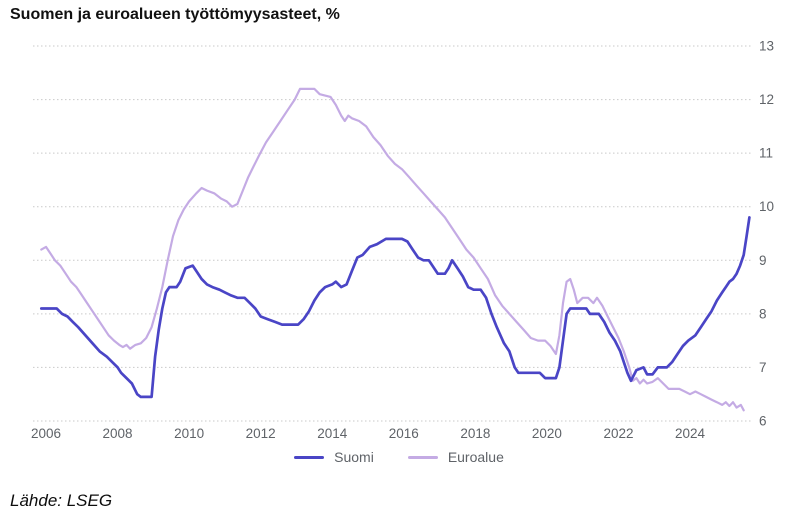 This screenshot has height=525, width=798. What do you see at coordinates (309, 457) in the screenshot?
I see `suomi-line-swatch` at bounding box center [309, 457].